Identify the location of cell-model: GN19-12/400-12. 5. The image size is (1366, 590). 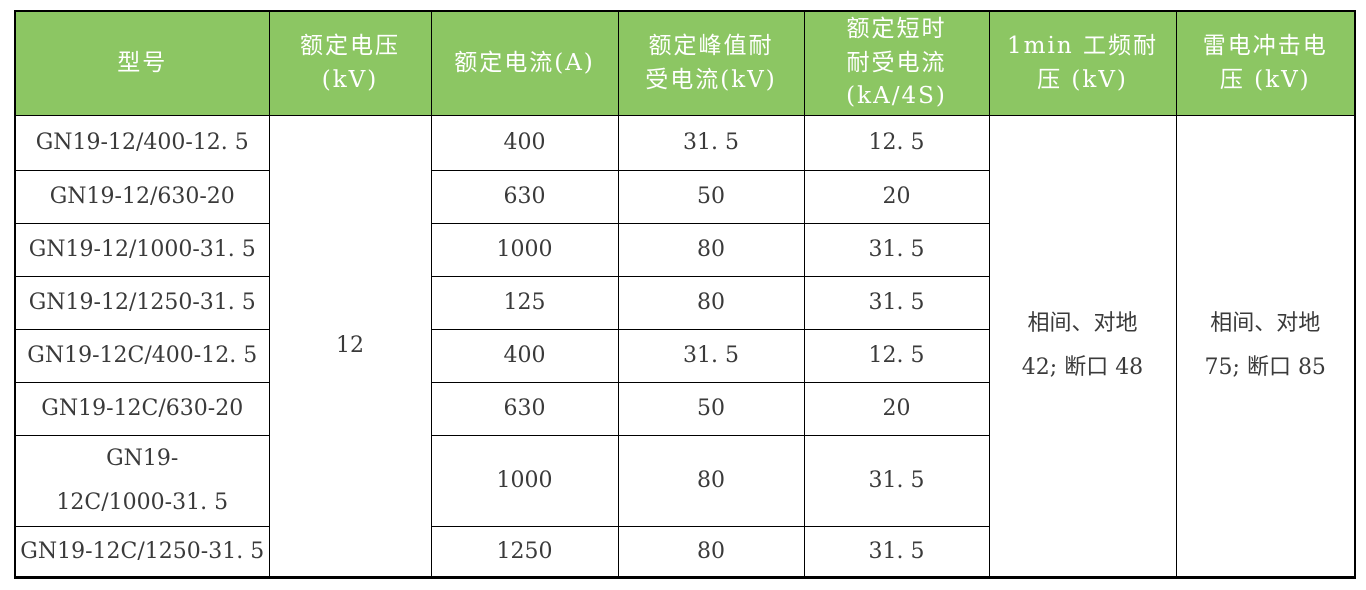
(142, 143).